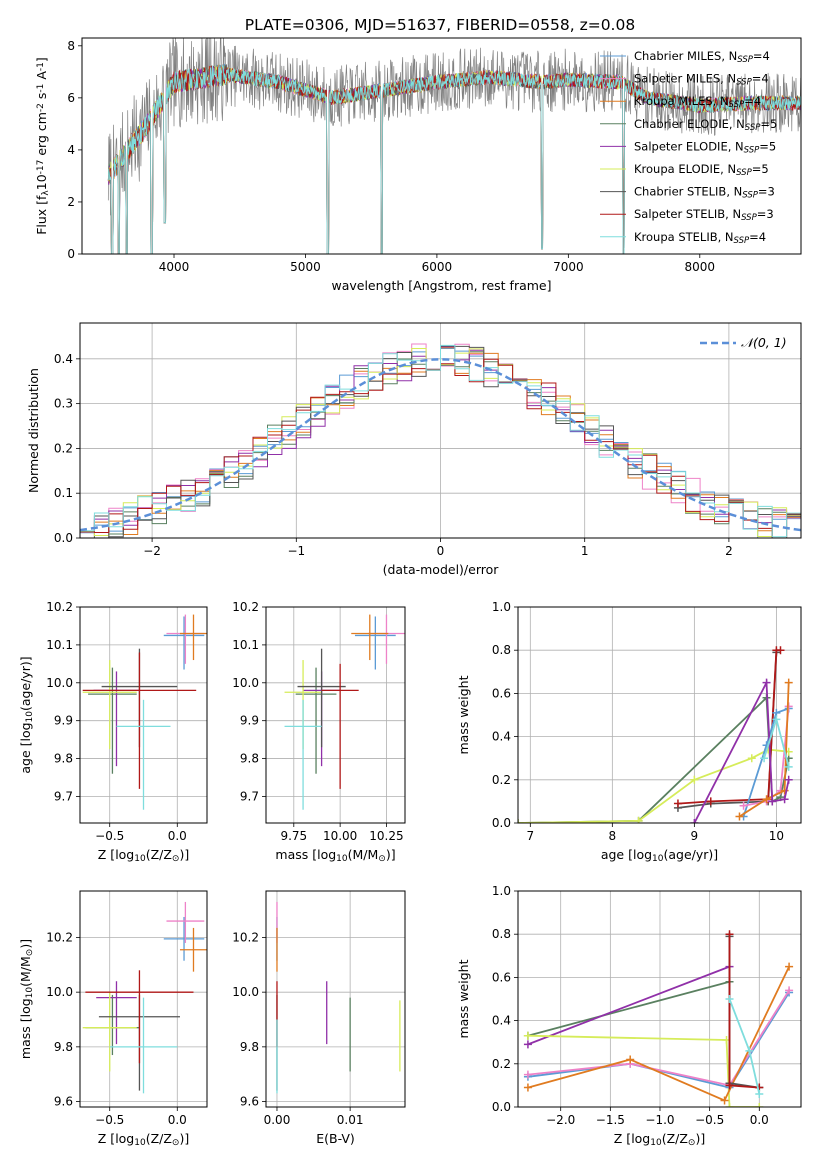 This screenshot has width=819, height=1170. Describe the element at coordinates (441, 285) in the screenshot. I see `x-axis-label: wavelength [Angstrom, rest frame]` at that location.